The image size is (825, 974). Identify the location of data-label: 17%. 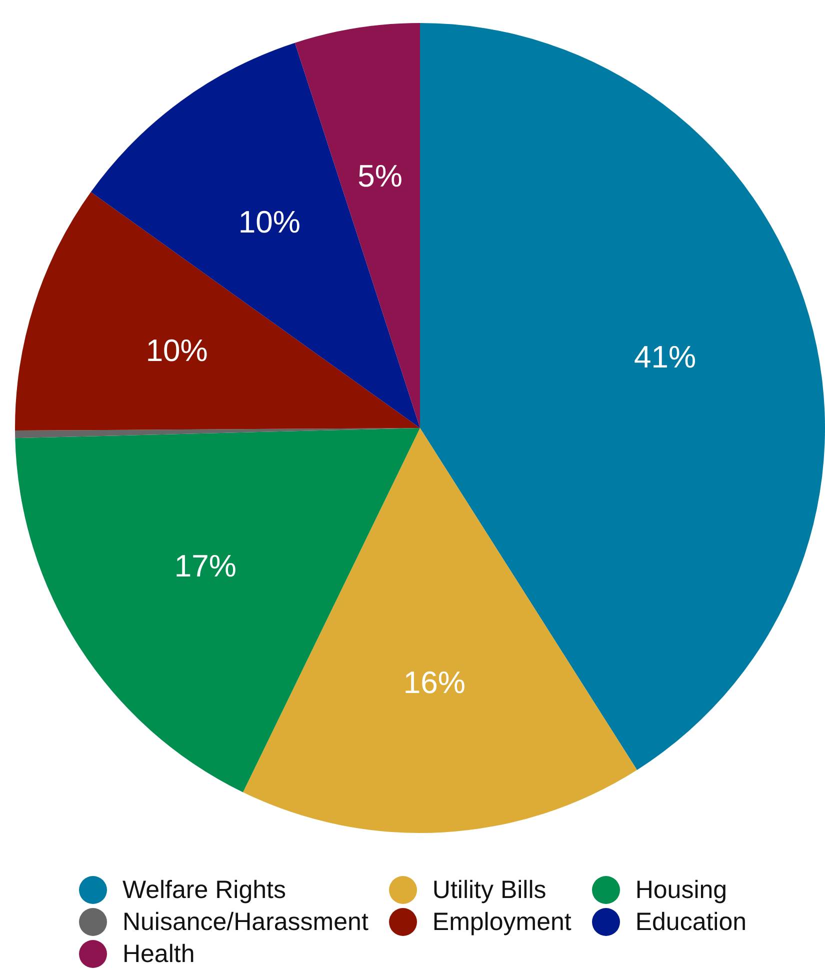
(205, 566).